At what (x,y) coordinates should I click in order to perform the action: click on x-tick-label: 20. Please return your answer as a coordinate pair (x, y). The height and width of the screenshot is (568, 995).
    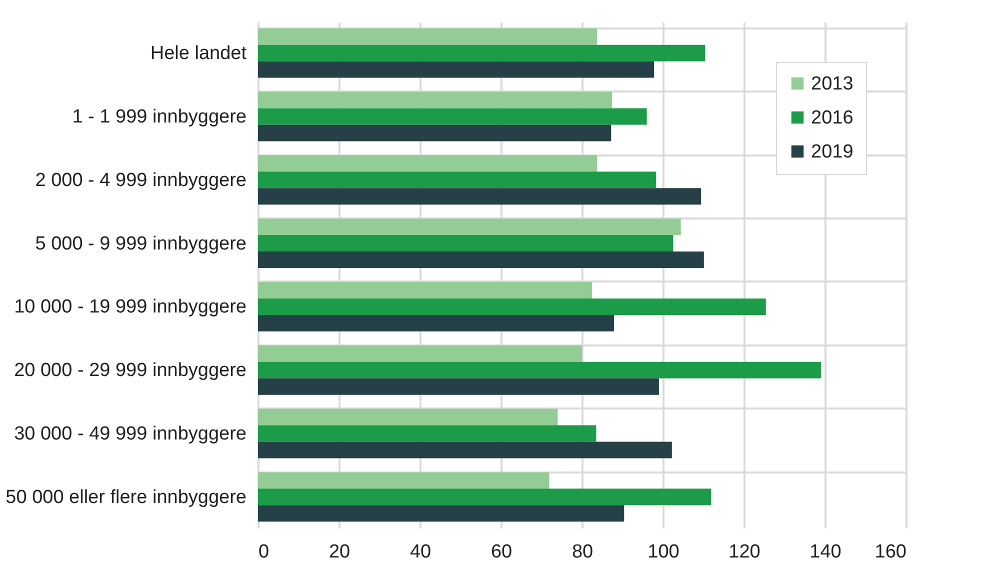
    Looking at the image, I should click on (339, 552).